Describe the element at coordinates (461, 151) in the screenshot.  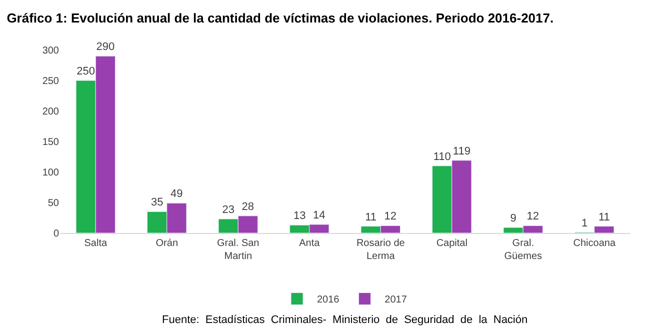
I see `data-label: 119` at that location.